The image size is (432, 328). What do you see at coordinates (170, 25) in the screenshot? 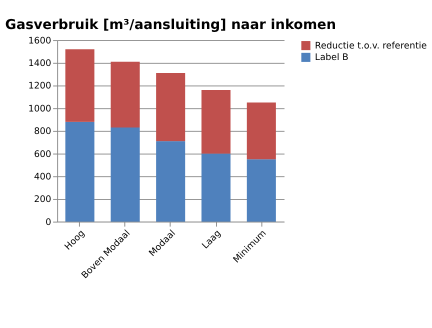
I see `chart-title: Gasverbruik [m³/aansluiting] naar inkomen` at bounding box center [170, 25].